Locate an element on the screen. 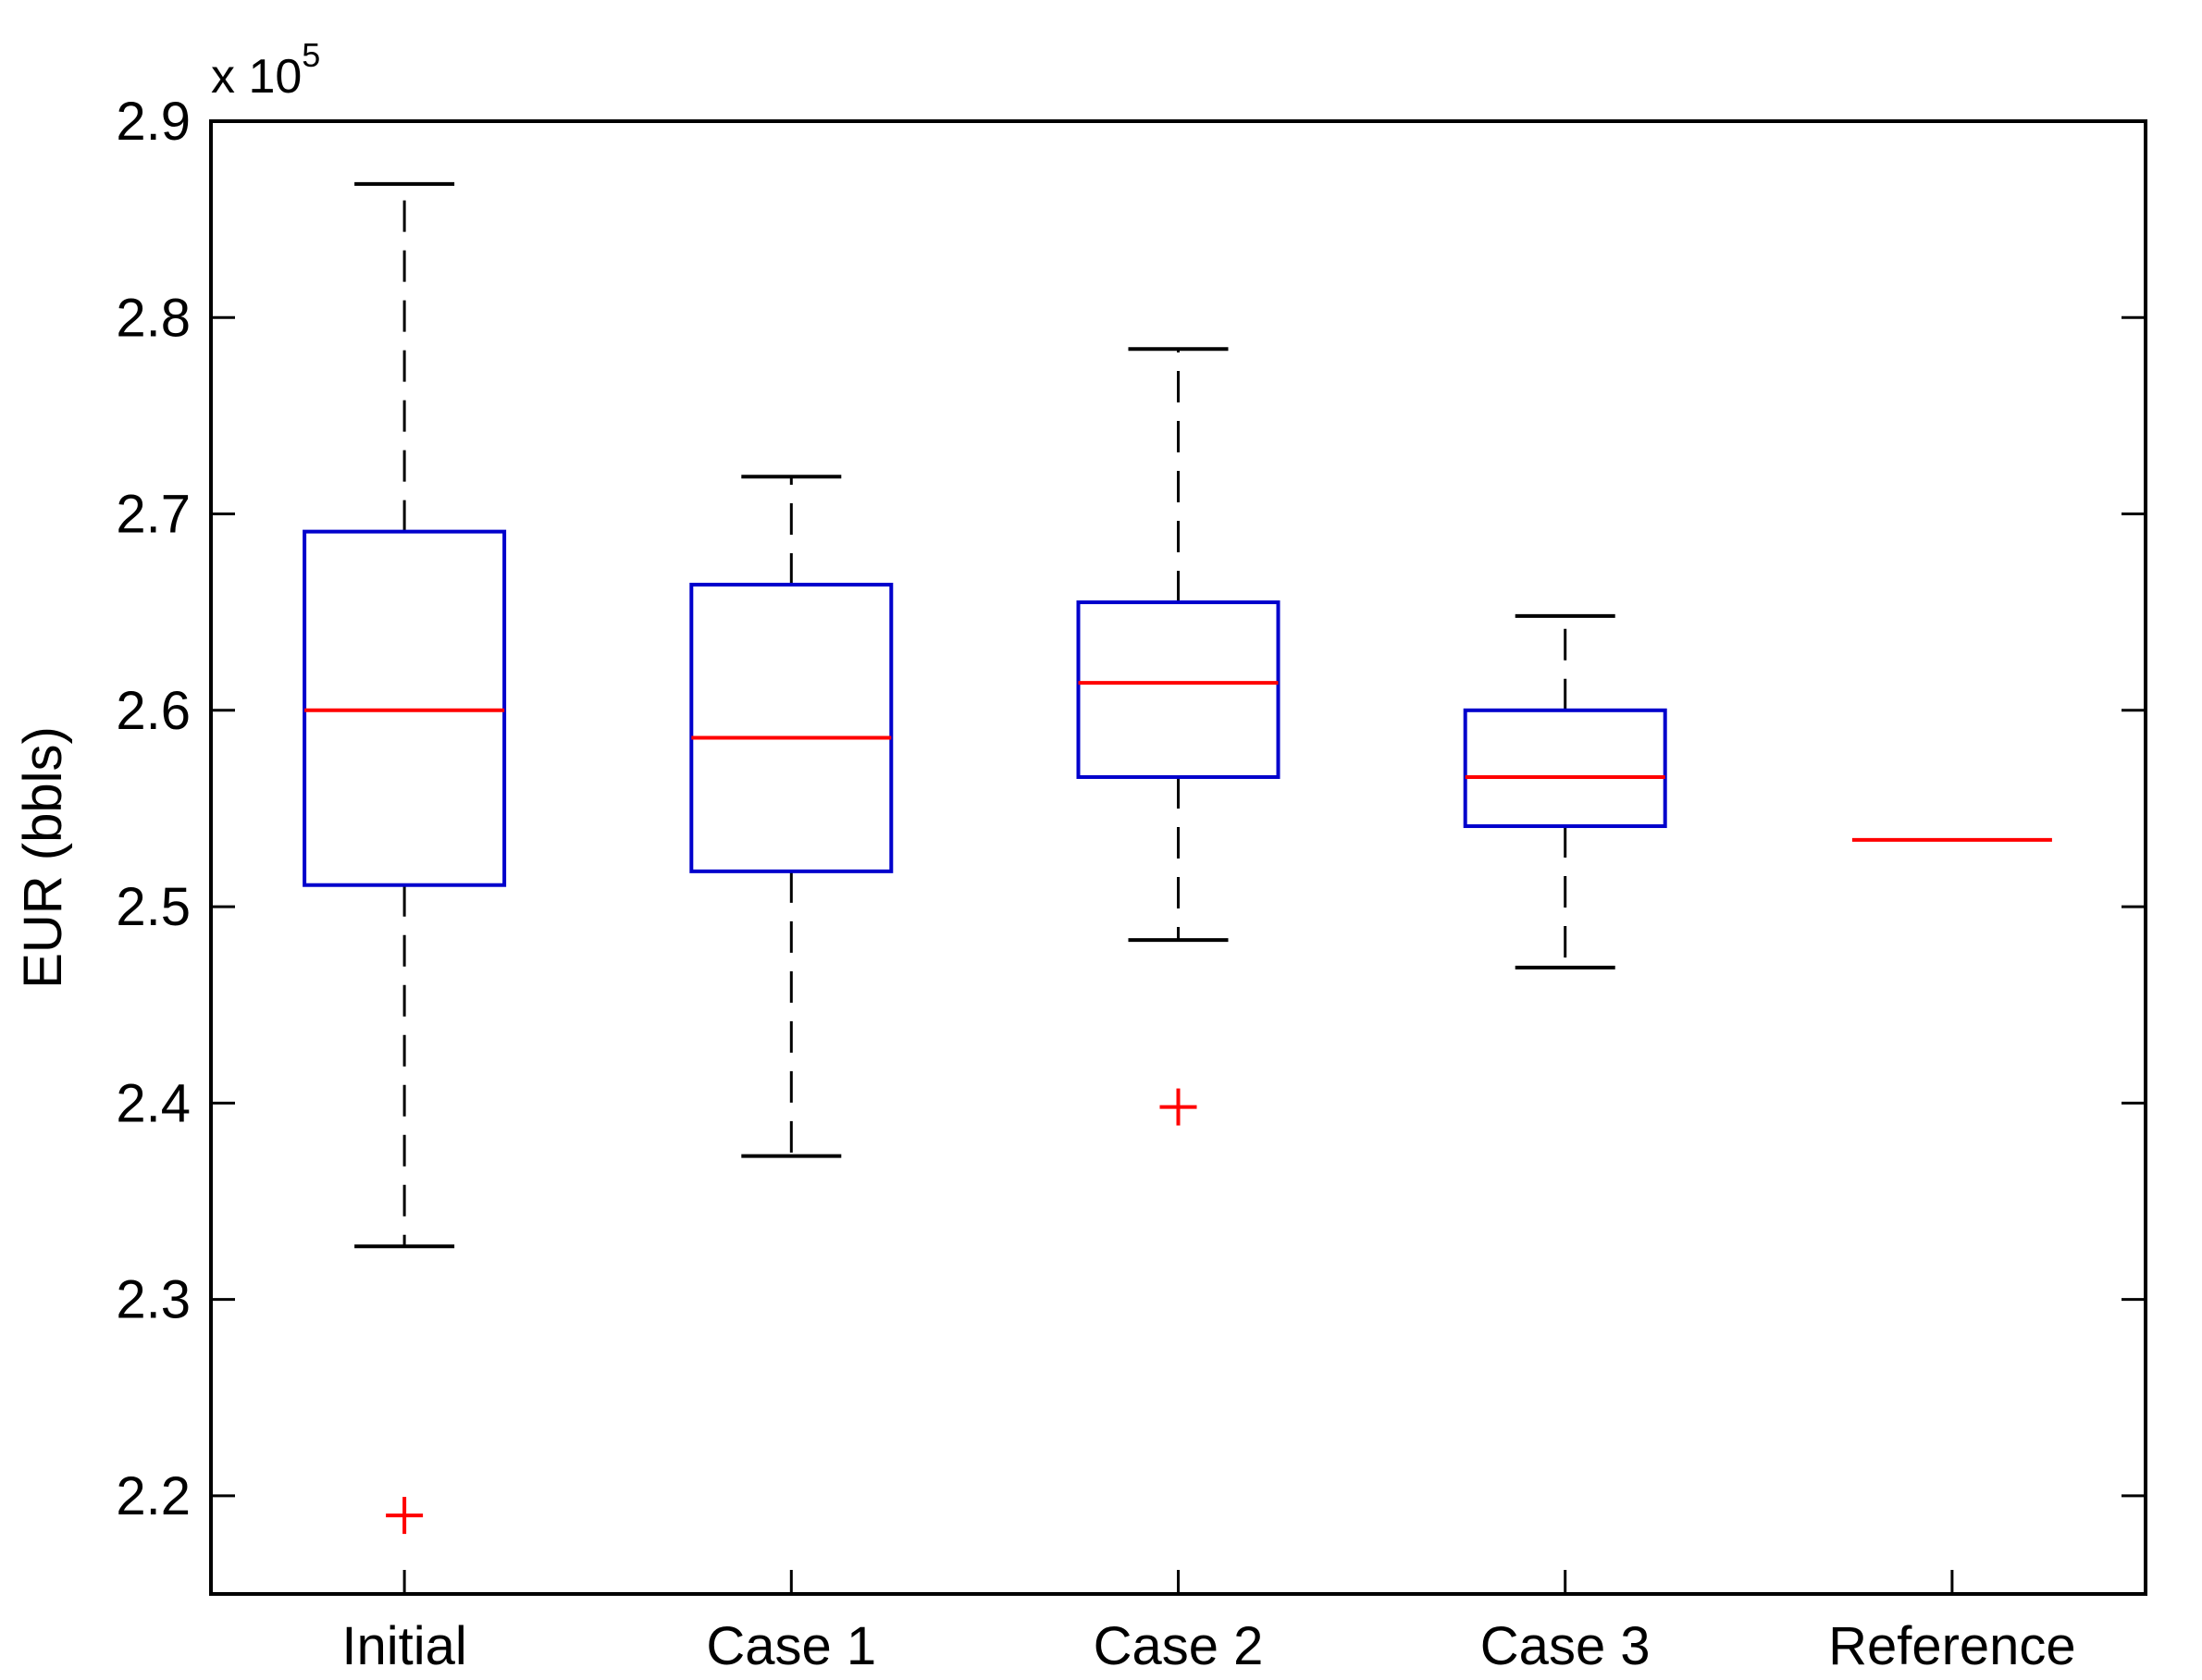  y-tick-label: 2.8 is located at coordinates (153, 318).